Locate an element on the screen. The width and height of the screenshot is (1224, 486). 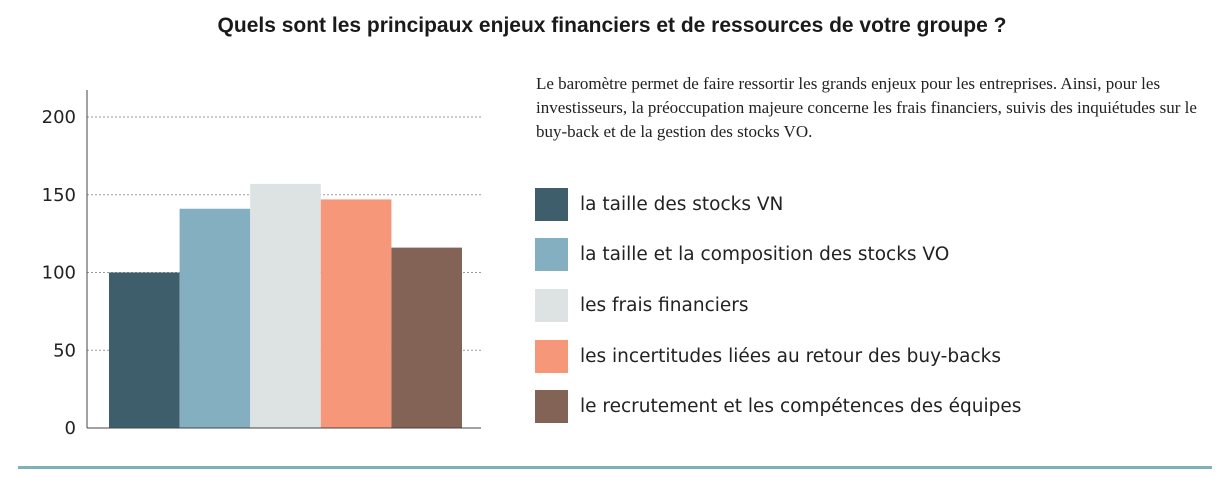
bar-layer is located at coordinates (285, 305).